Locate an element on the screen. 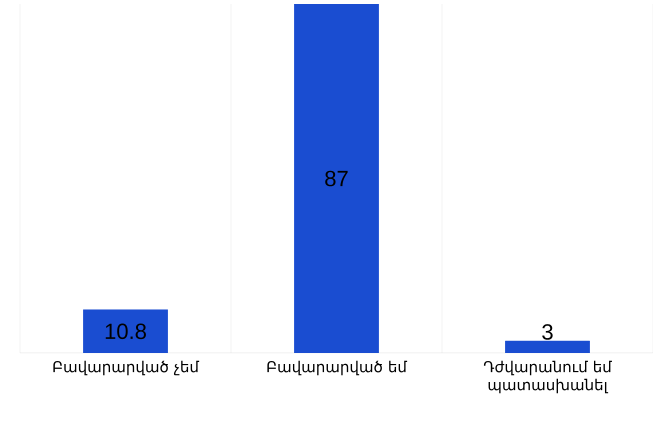 The image size is (653, 436). data-label: 3 is located at coordinates (547, 332).